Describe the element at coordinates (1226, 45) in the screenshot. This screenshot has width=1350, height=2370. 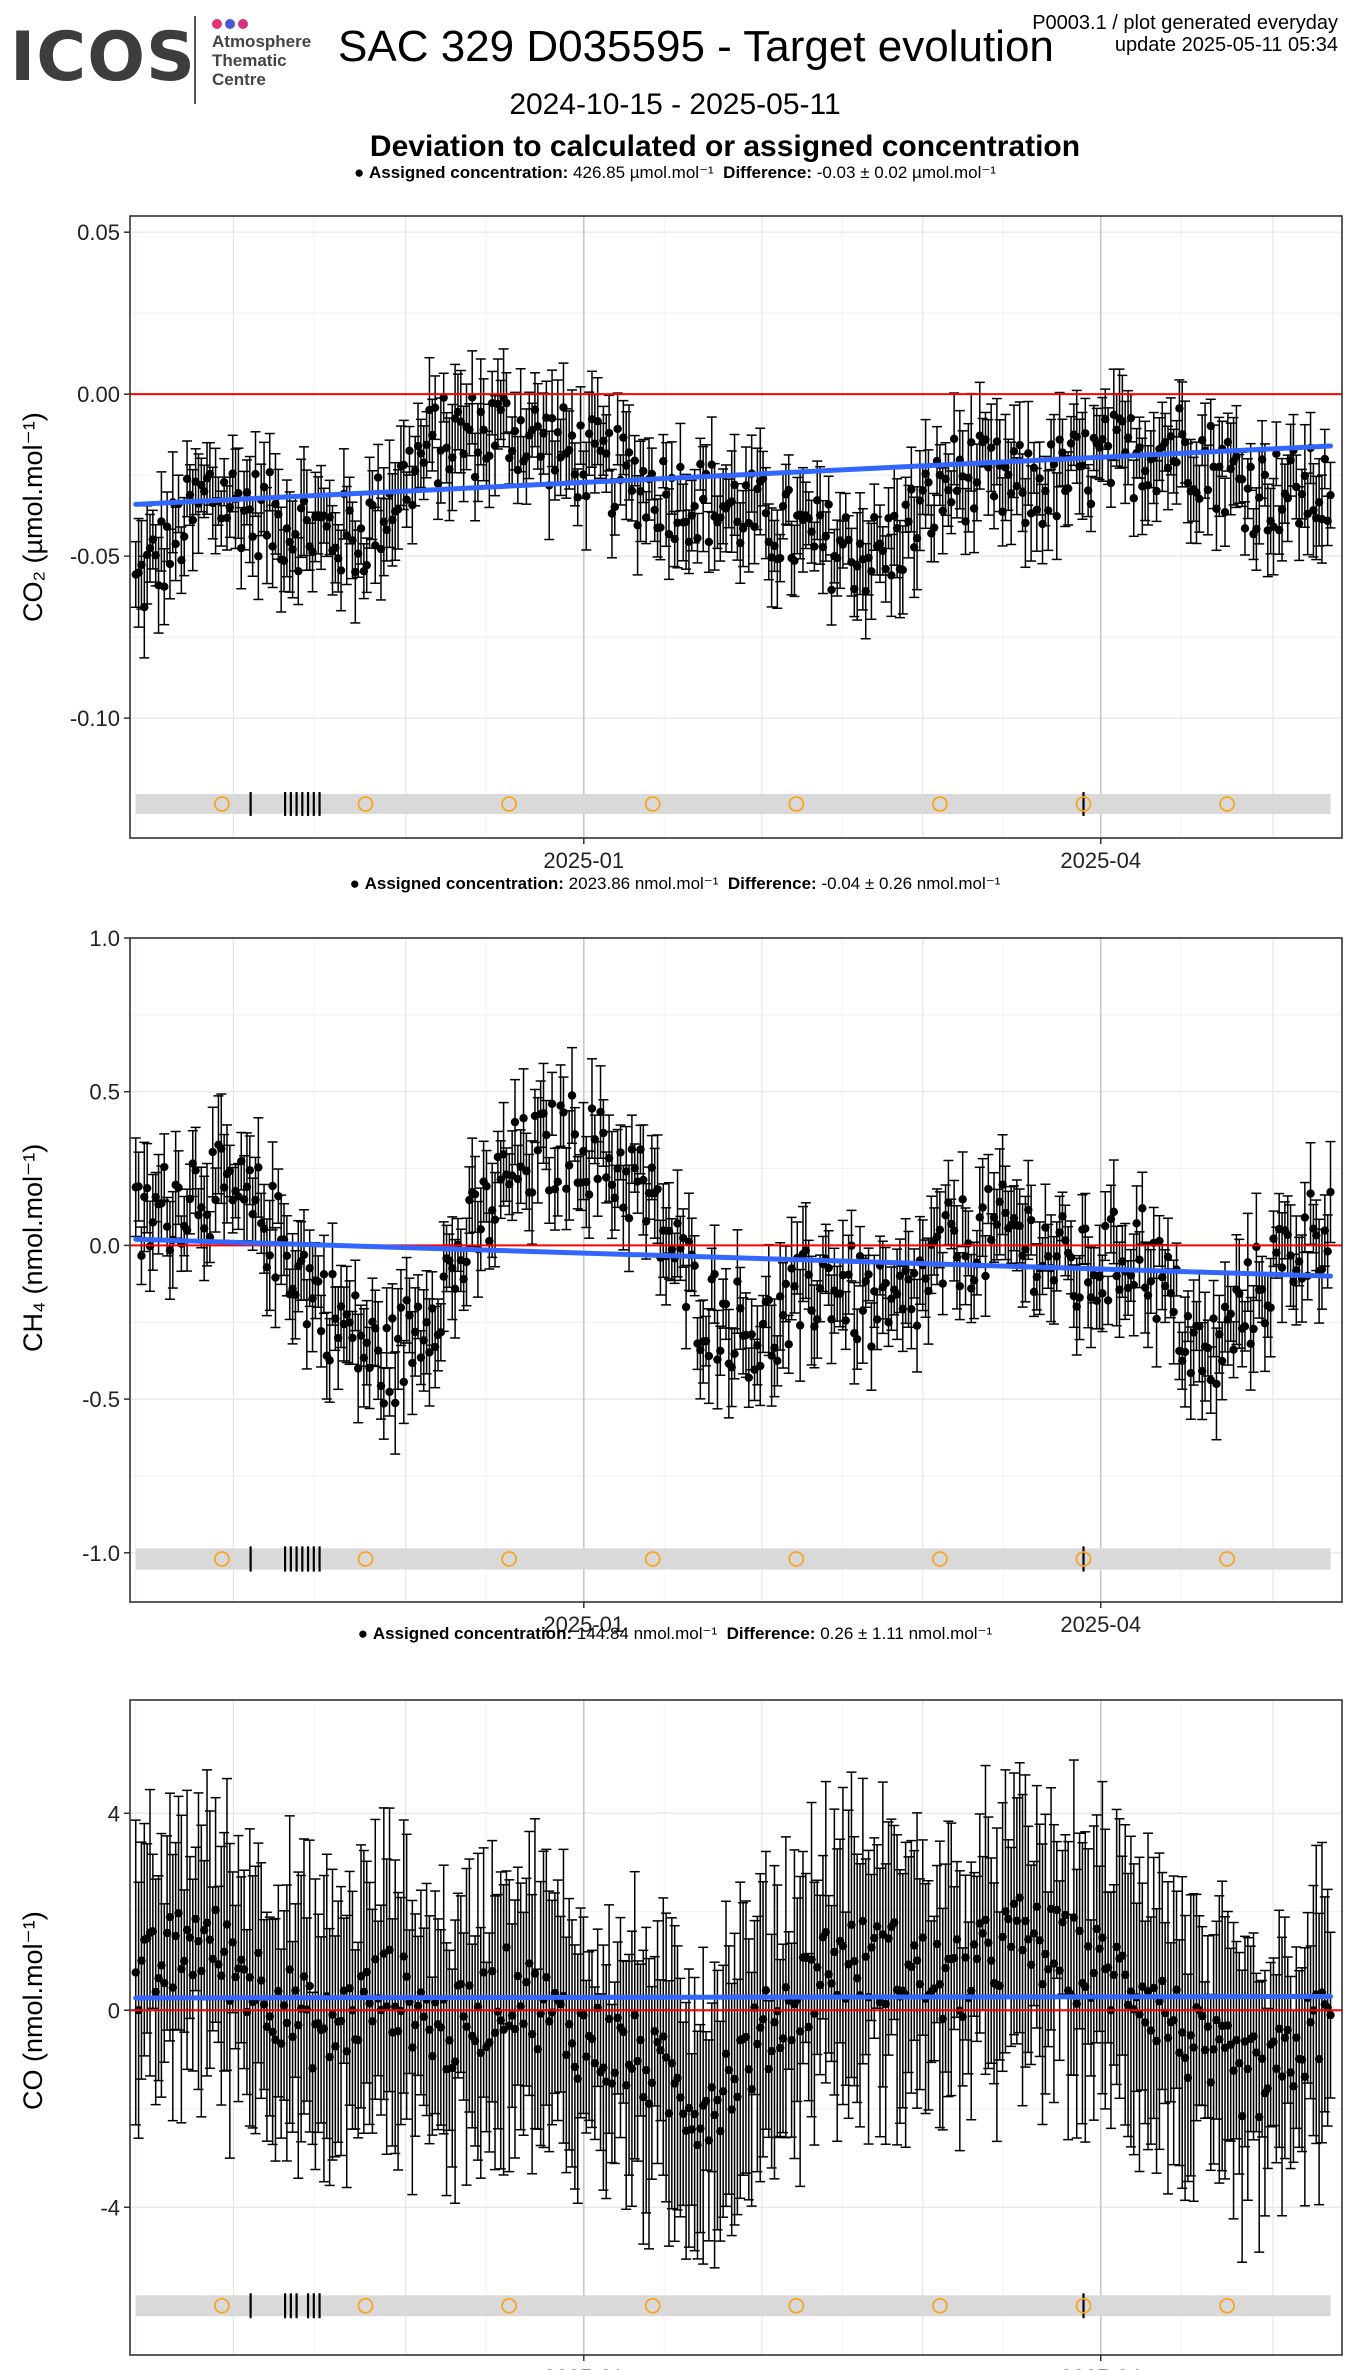
I see `meta-line-2: update 2025-05-11 05:34` at that location.